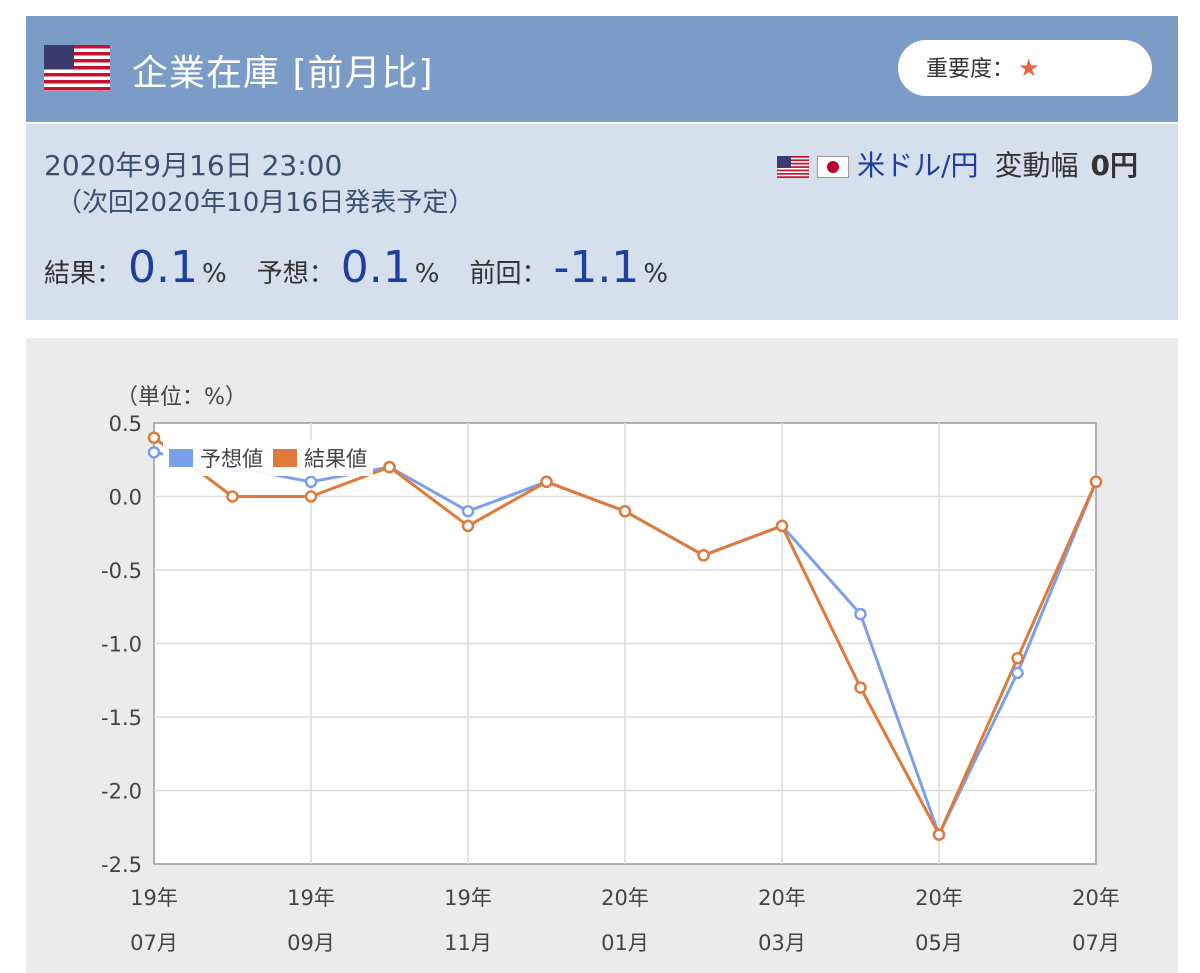 This screenshot has height=973, width=1200. I want to click on legend-swatch-result, so click(285, 458).